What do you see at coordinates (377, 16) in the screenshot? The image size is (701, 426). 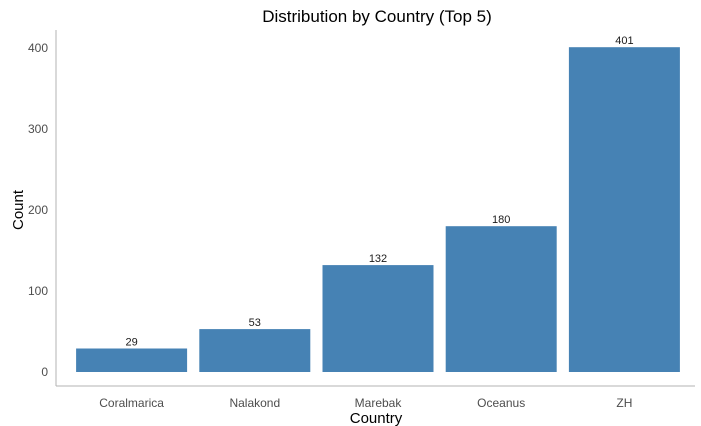 I see `chart-title: Distribution by Country (Top 5)` at bounding box center [377, 16].